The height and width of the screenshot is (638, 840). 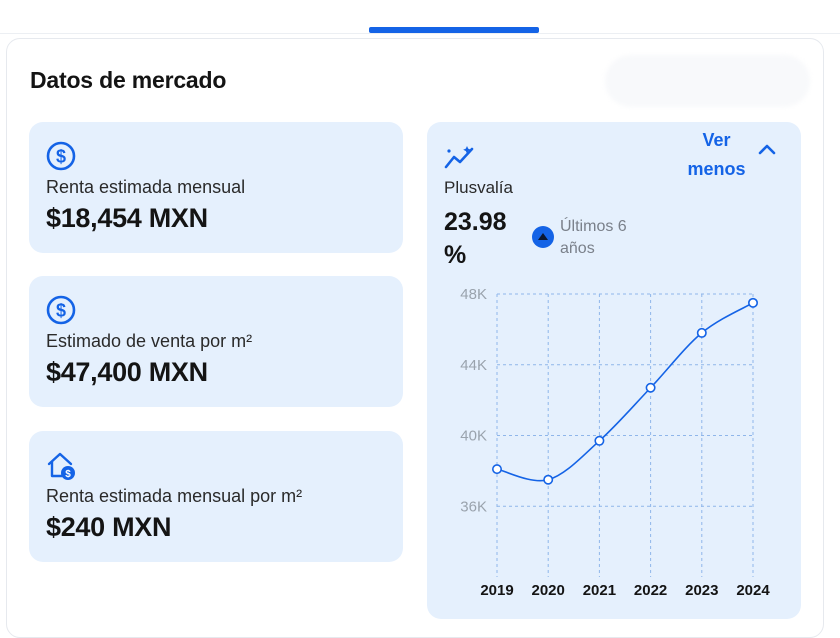 I want to click on plusvalia-value: 23.98 %, so click(x=475, y=238).